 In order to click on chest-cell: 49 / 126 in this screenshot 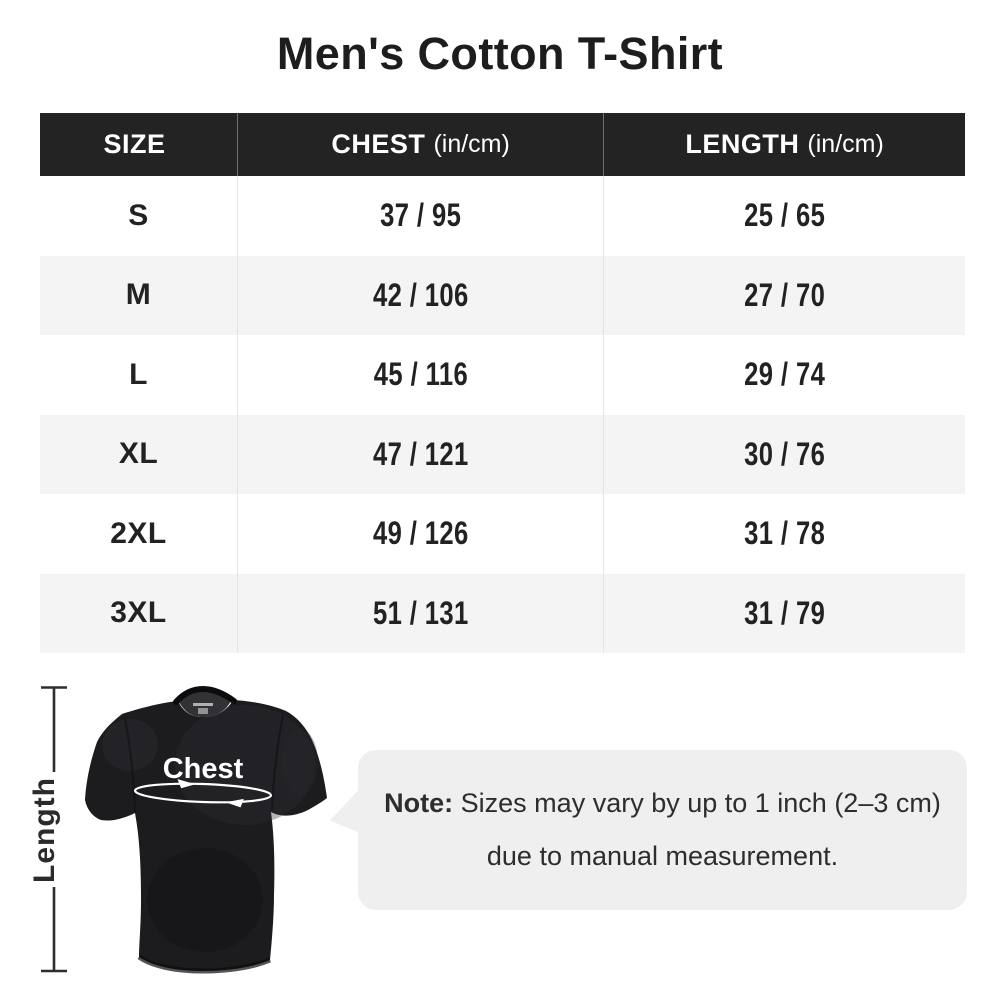, I will do `click(421, 534)`.